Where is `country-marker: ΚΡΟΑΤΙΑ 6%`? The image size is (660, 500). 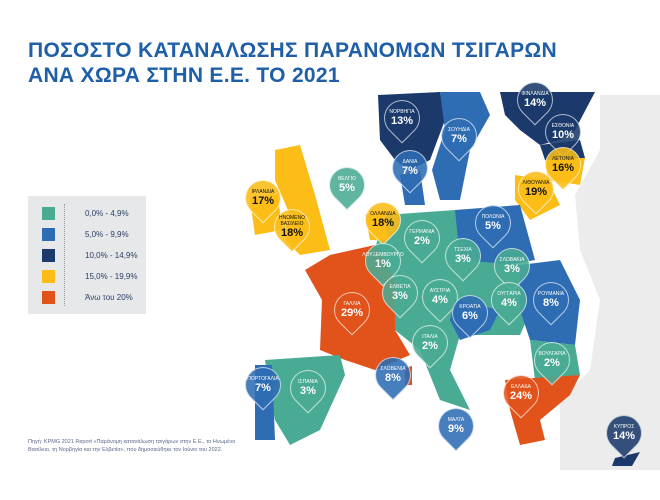 country-marker: ΚΡΟΑΤΙΑ 6% is located at coordinates (470, 313).